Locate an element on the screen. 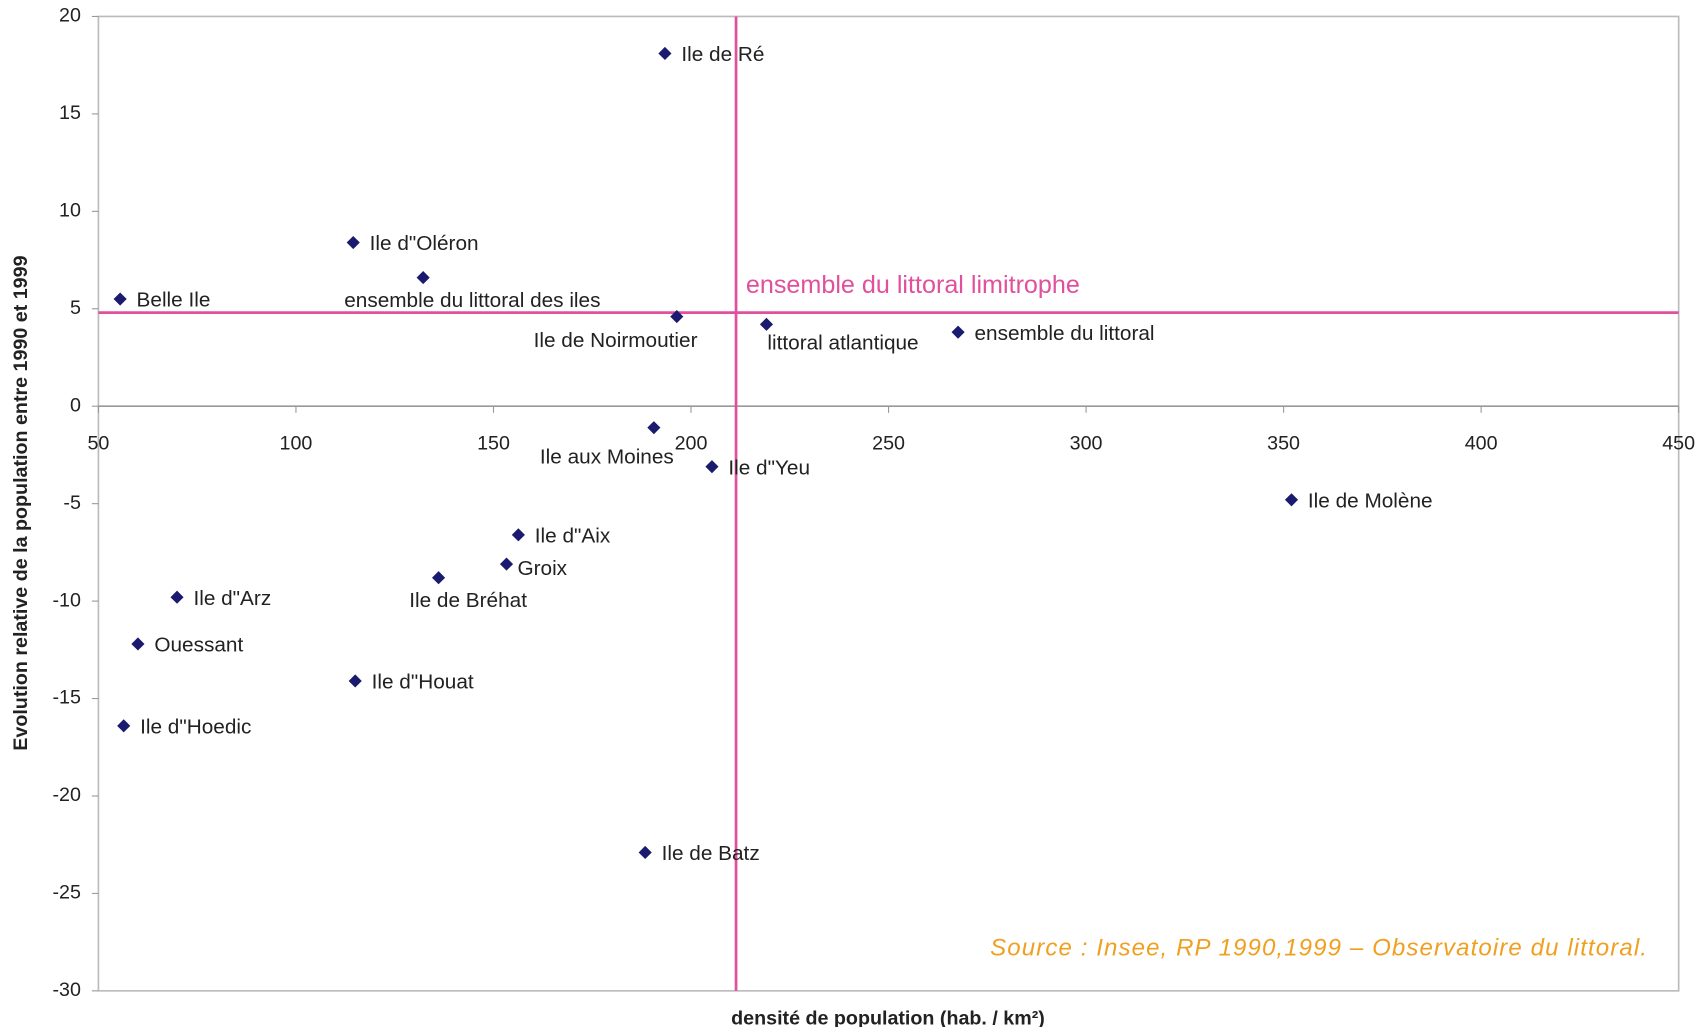 This screenshot has width=1706, height=1027. point-label: ensemble du littoral des iles is located at coordinates (472, 300).